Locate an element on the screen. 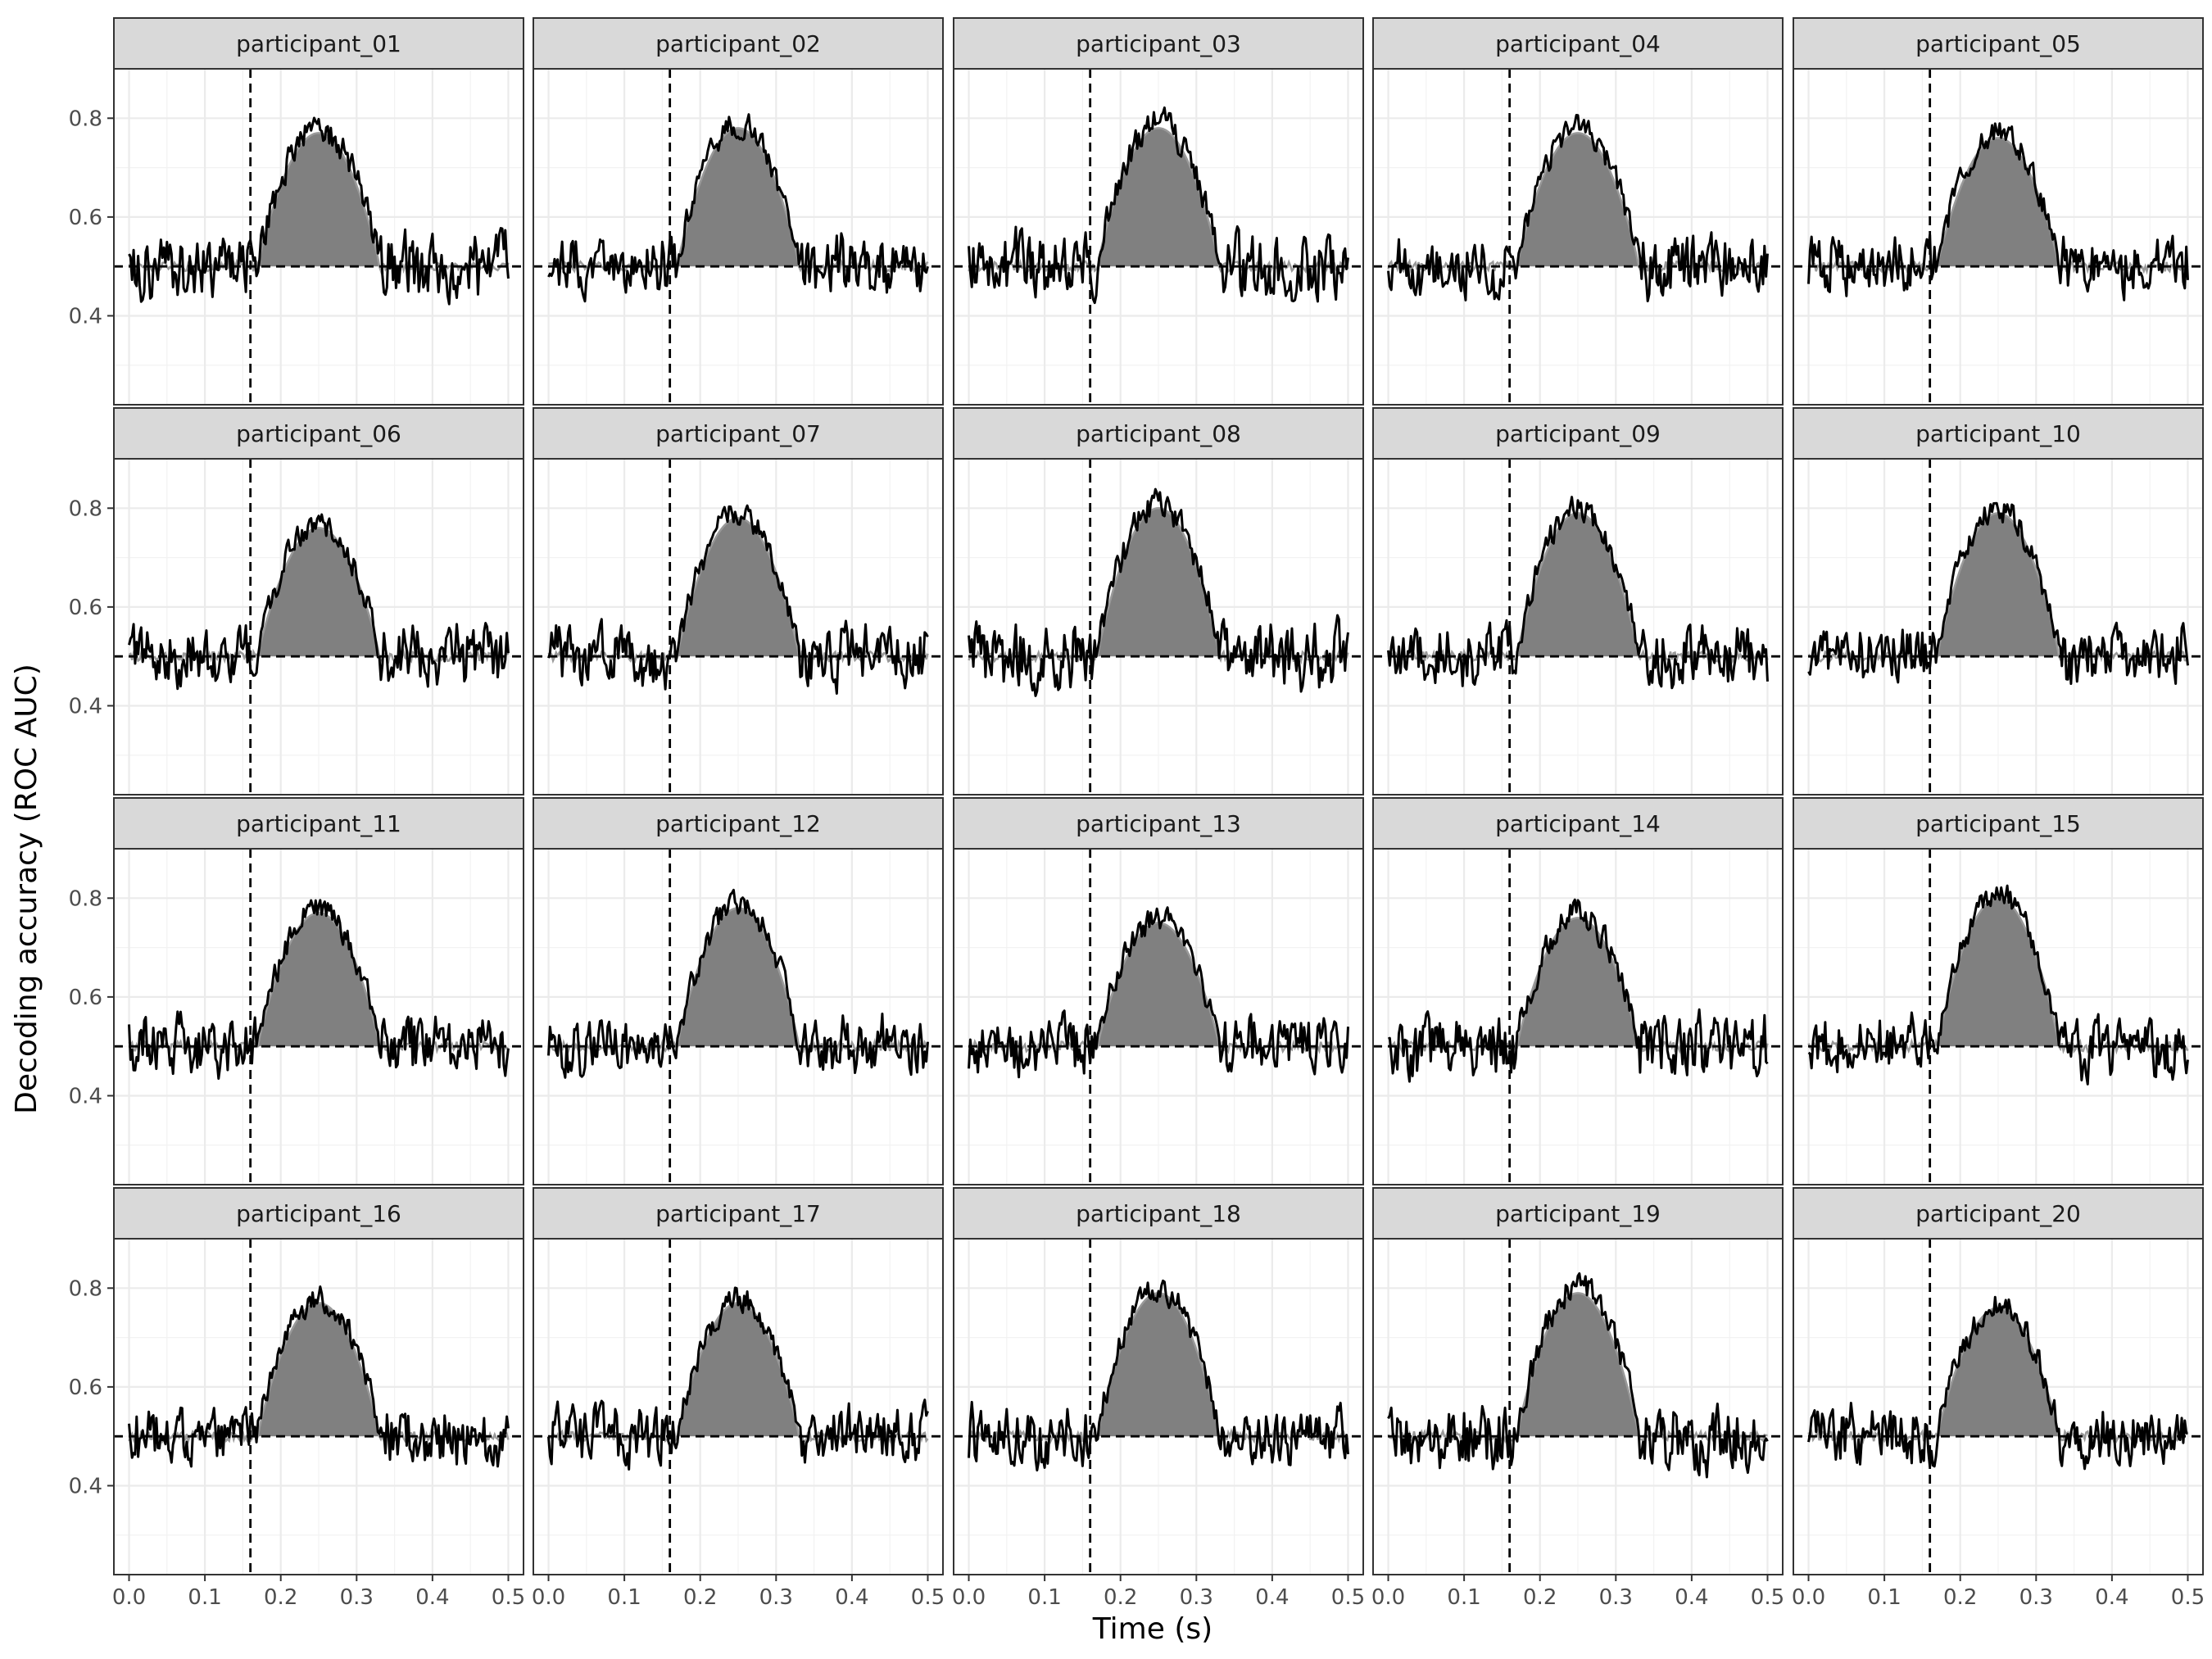 This screenshot has width=2212, height=1659. facet-strip-label: participant_05 is located at coordinates (1998, 43).